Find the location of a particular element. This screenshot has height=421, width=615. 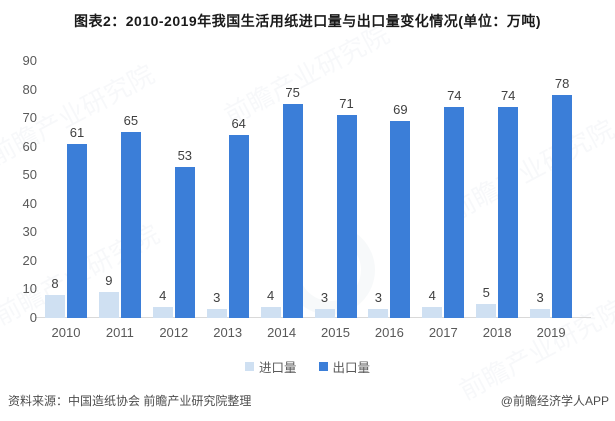

import-value-label-2018: 5 is located at coordinates (486, 292).